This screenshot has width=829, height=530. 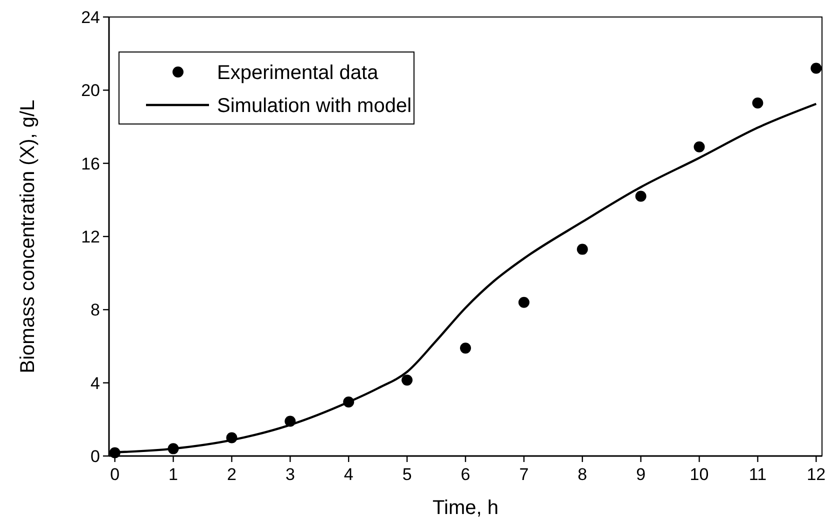 I want to click on legend-label: Simulation with model, so click(x=314, y=106).